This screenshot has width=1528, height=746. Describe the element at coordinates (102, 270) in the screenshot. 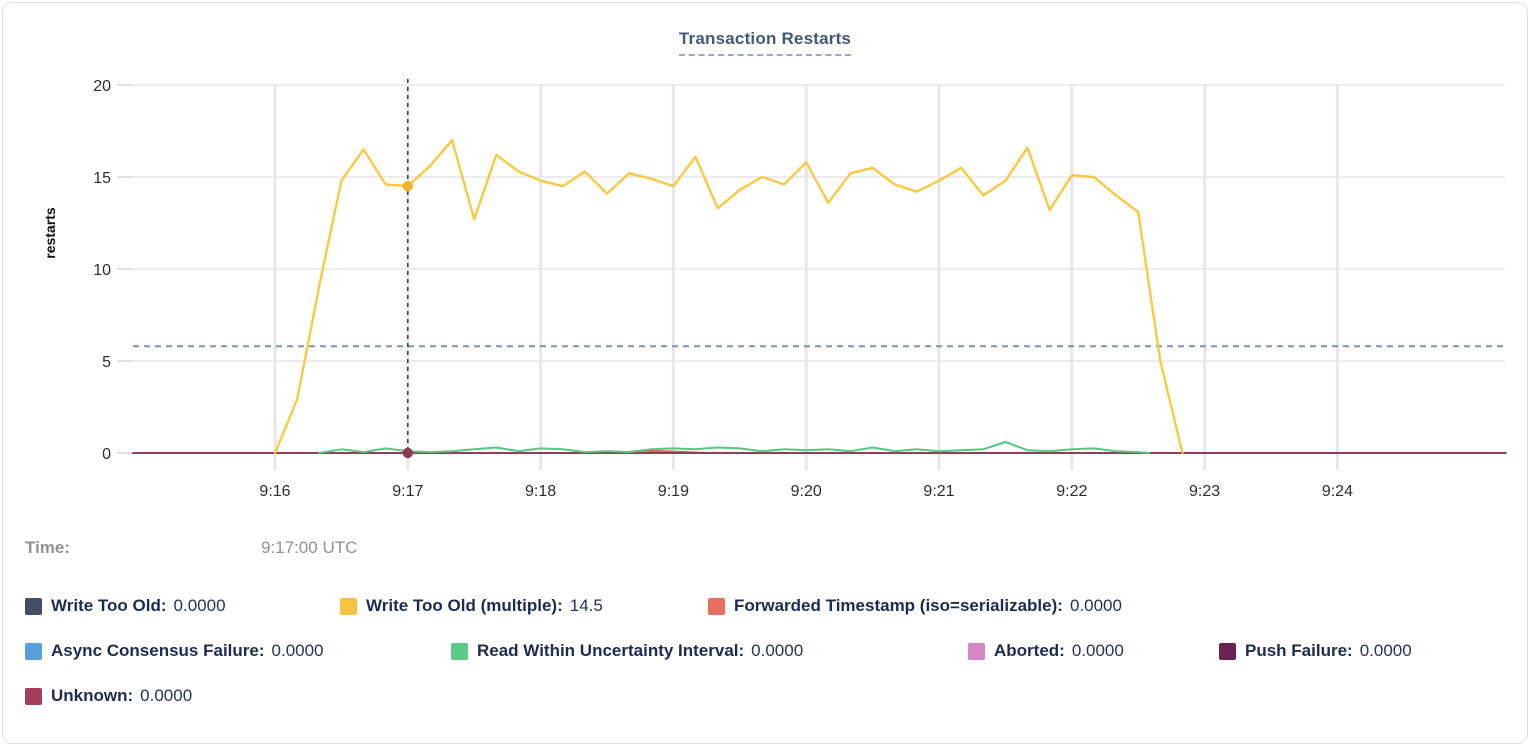

I see `y-tick-label: 10` at that location.